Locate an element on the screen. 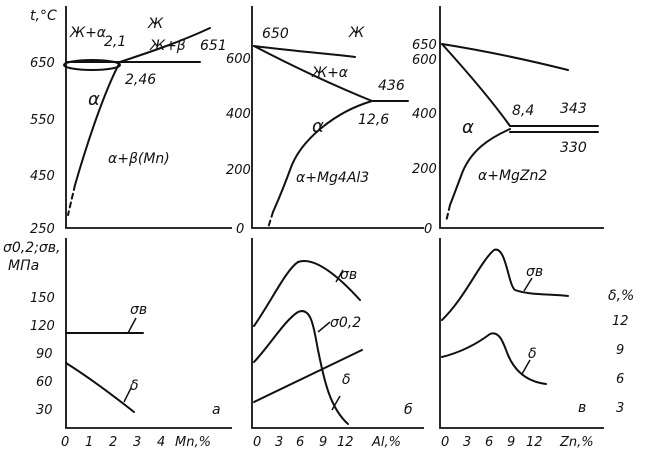 Image resolution: width=646 pixels, height=458 pixels. phase-label: α+Mg4Al3 is located at coordinates (332, 178).